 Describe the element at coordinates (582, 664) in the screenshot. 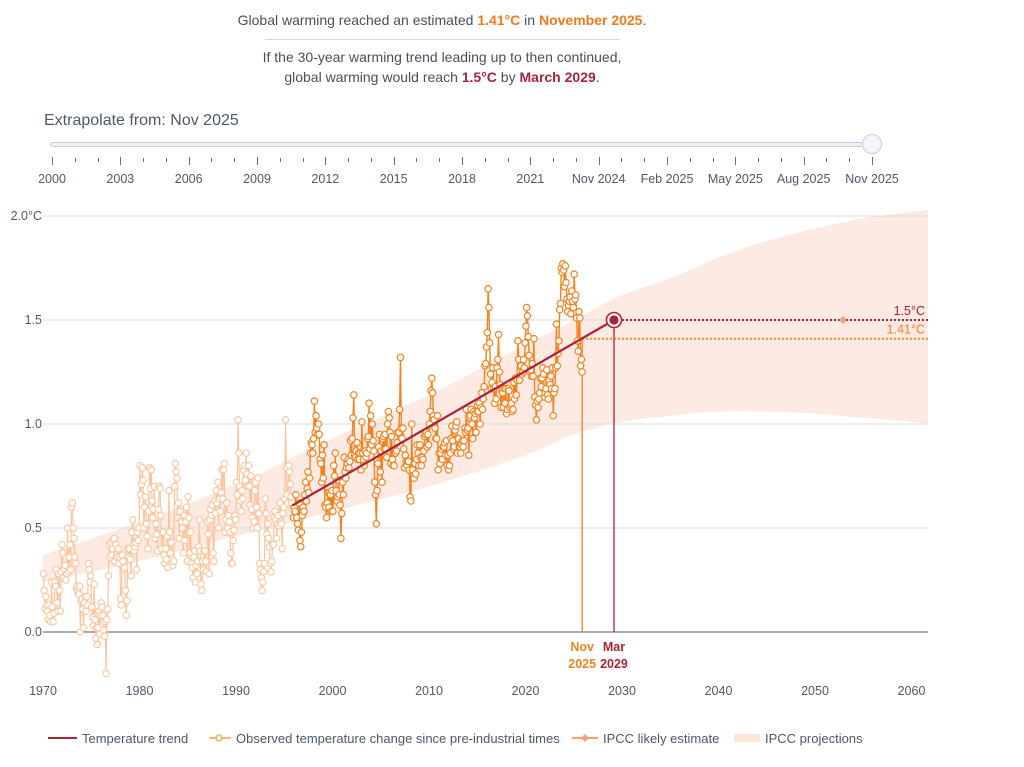

I see `date-marker-label: 2025` at that location.